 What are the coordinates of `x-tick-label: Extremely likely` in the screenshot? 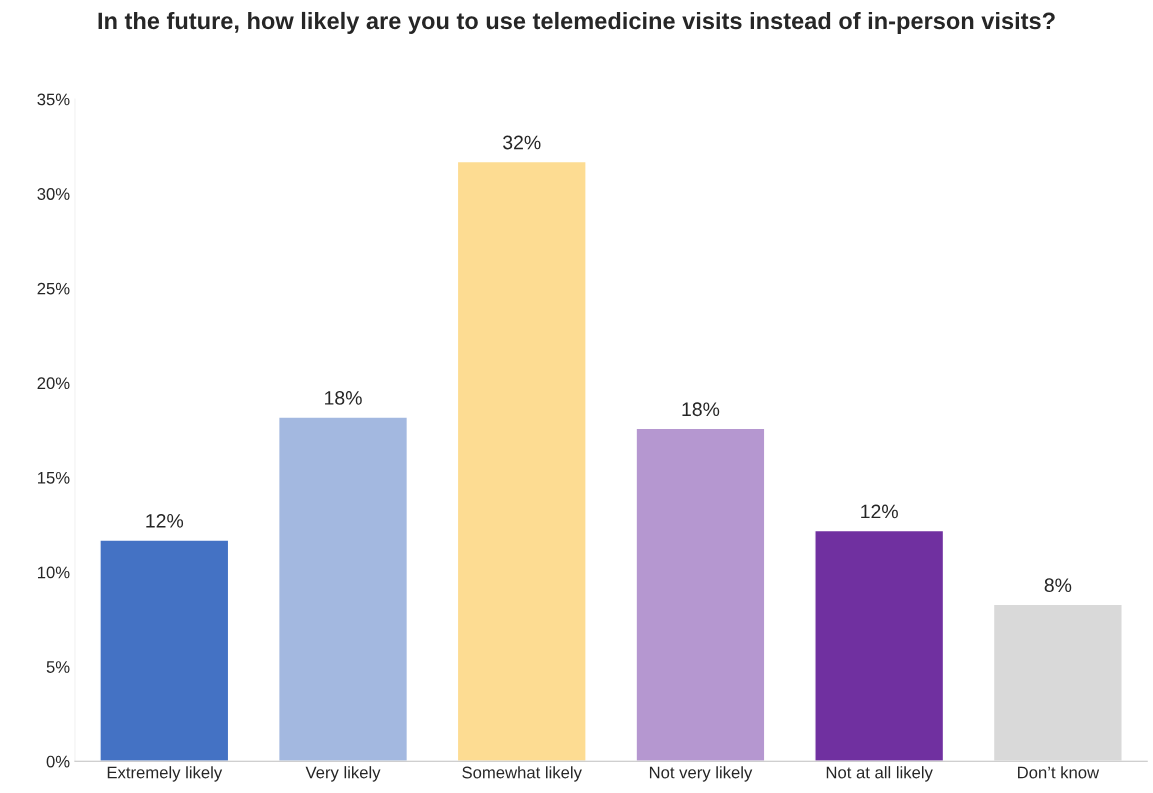 It's located at (165, 774).